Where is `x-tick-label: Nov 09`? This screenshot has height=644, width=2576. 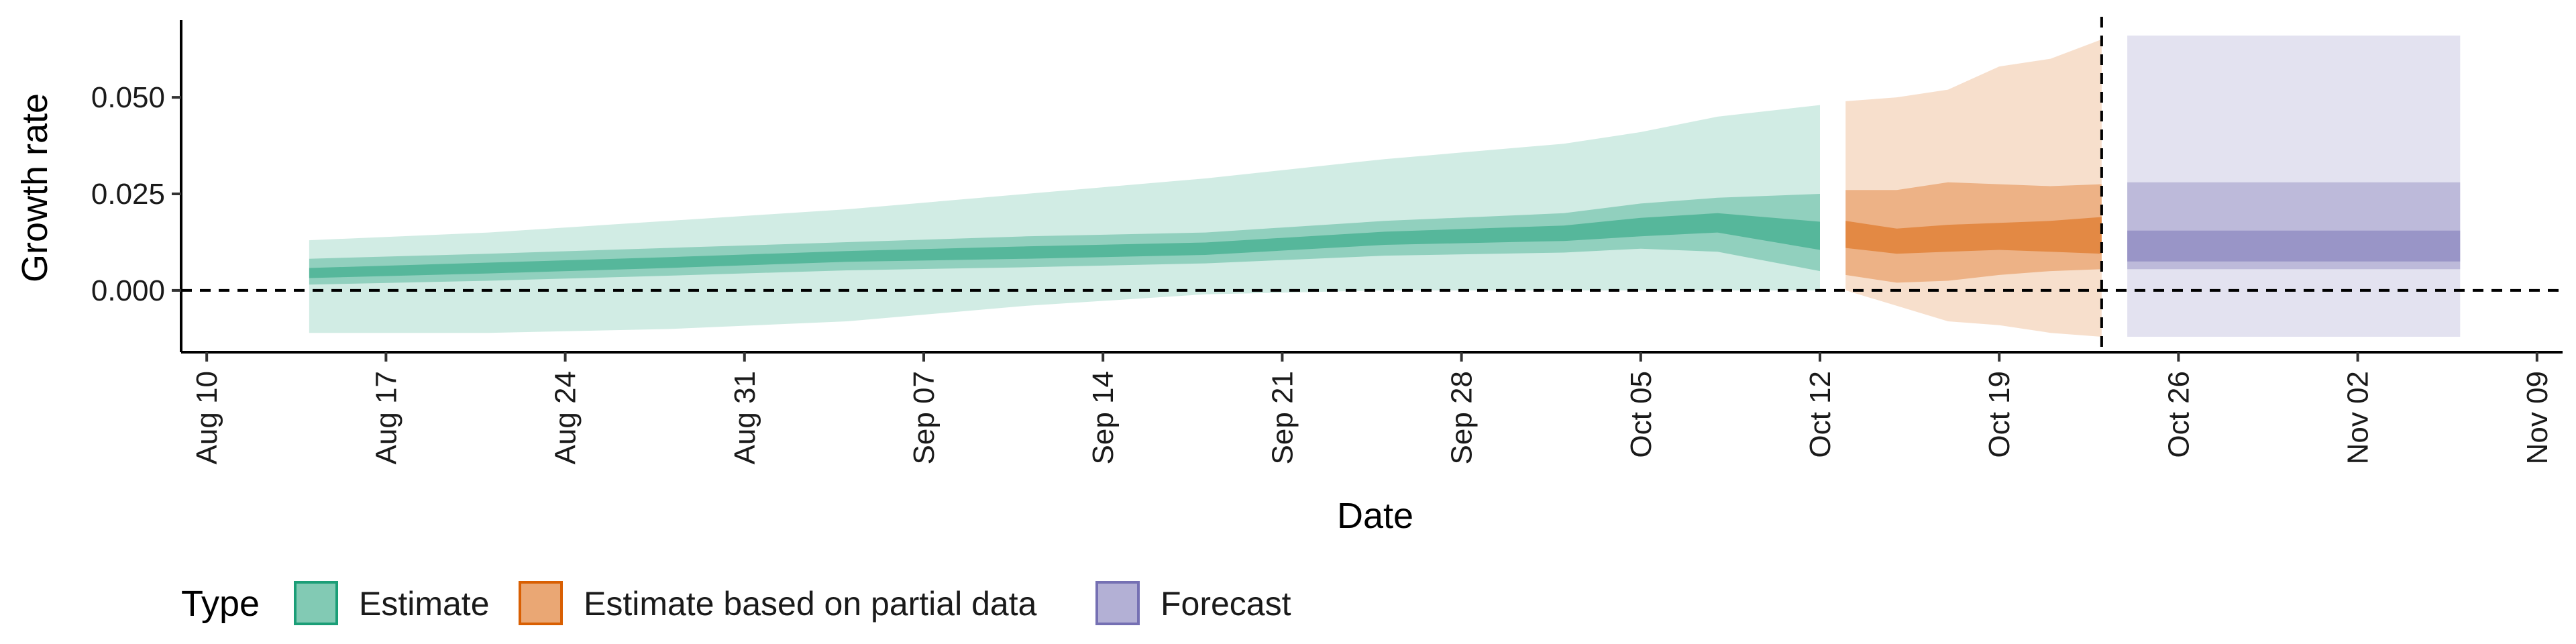
x-tick-label: Nov 09 is located at coordinates (2537, 417).